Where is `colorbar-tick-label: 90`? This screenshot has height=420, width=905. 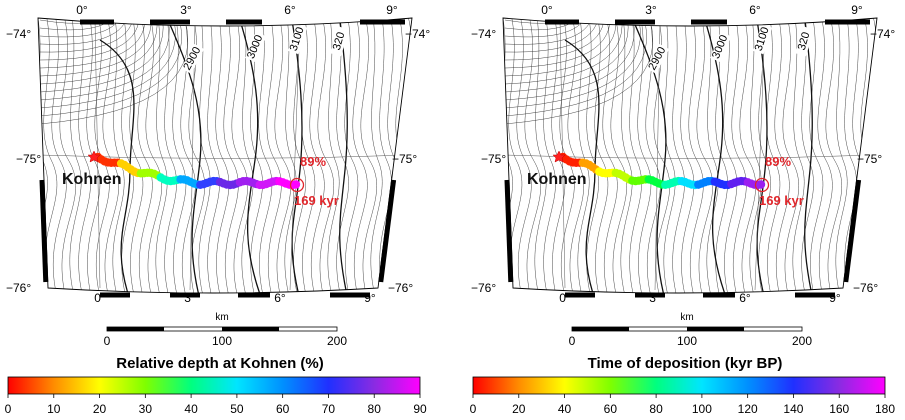
colorbar-tick-label: 90 is located at coordinates (420, 409).